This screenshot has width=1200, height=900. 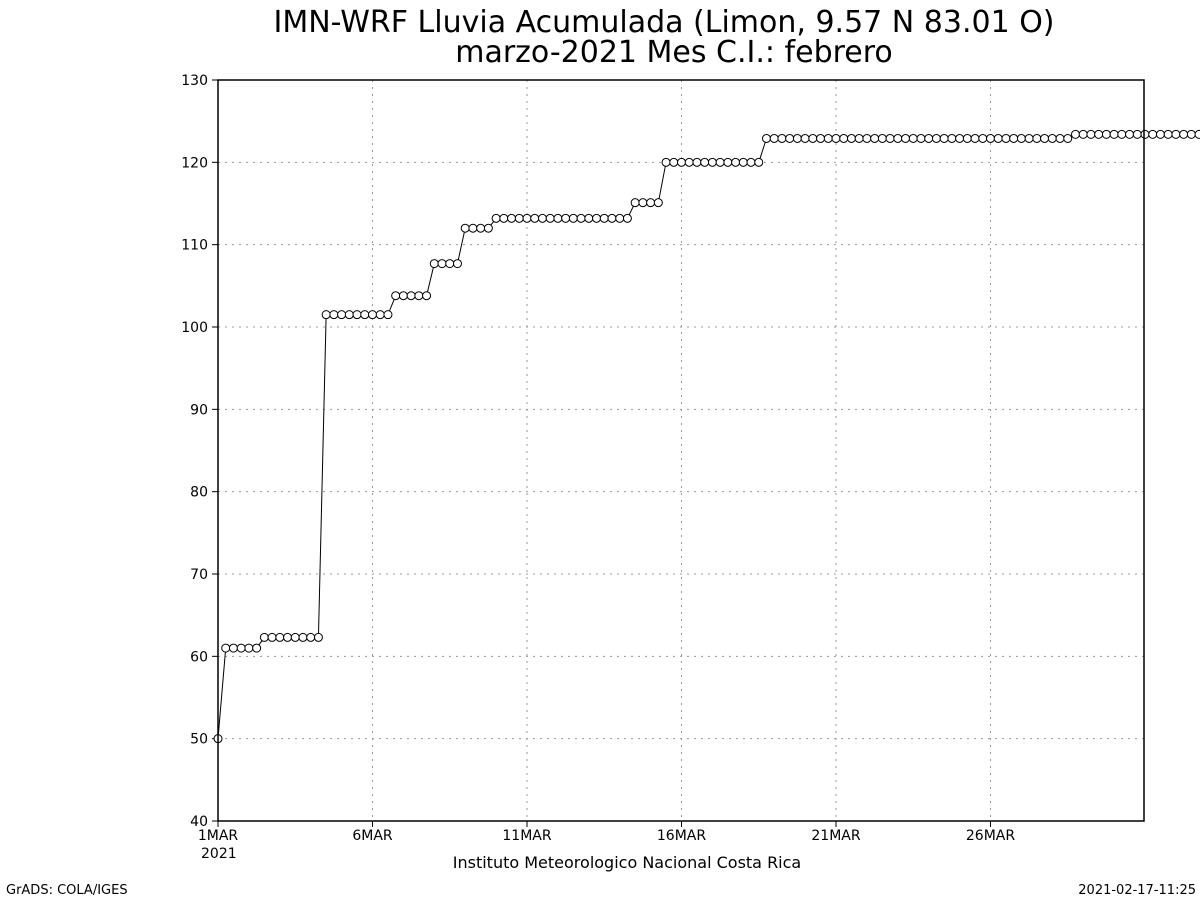 What do you see at coordinates (194, 328) in the screenshot?
I see `y-tick-label: 100` at bounding box center [194, 328].